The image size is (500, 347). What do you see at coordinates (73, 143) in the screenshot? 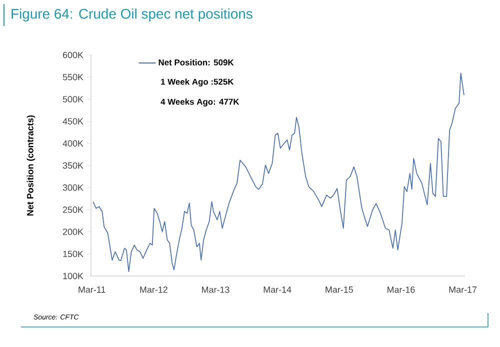
I see `y-tick-label: 400K` at bounding box center [73, 143].